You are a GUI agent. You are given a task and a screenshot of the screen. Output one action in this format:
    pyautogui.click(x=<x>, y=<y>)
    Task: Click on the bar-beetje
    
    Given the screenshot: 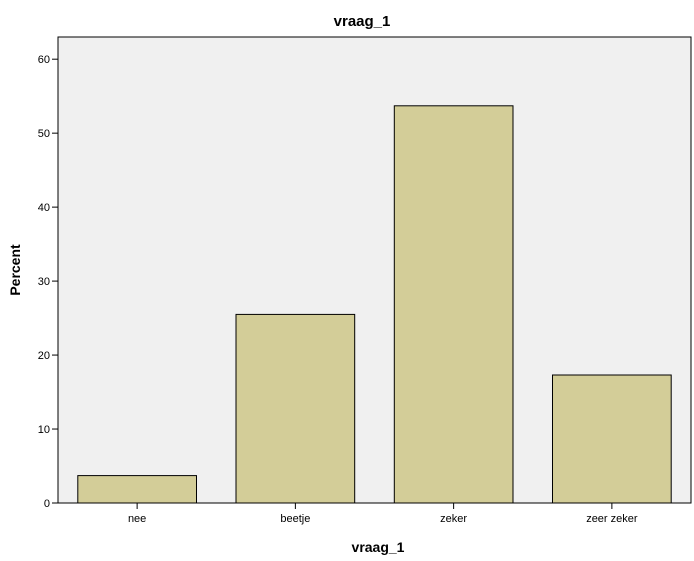 What is the action you would take?
    pyautogui.click(x=295, y=408)
    